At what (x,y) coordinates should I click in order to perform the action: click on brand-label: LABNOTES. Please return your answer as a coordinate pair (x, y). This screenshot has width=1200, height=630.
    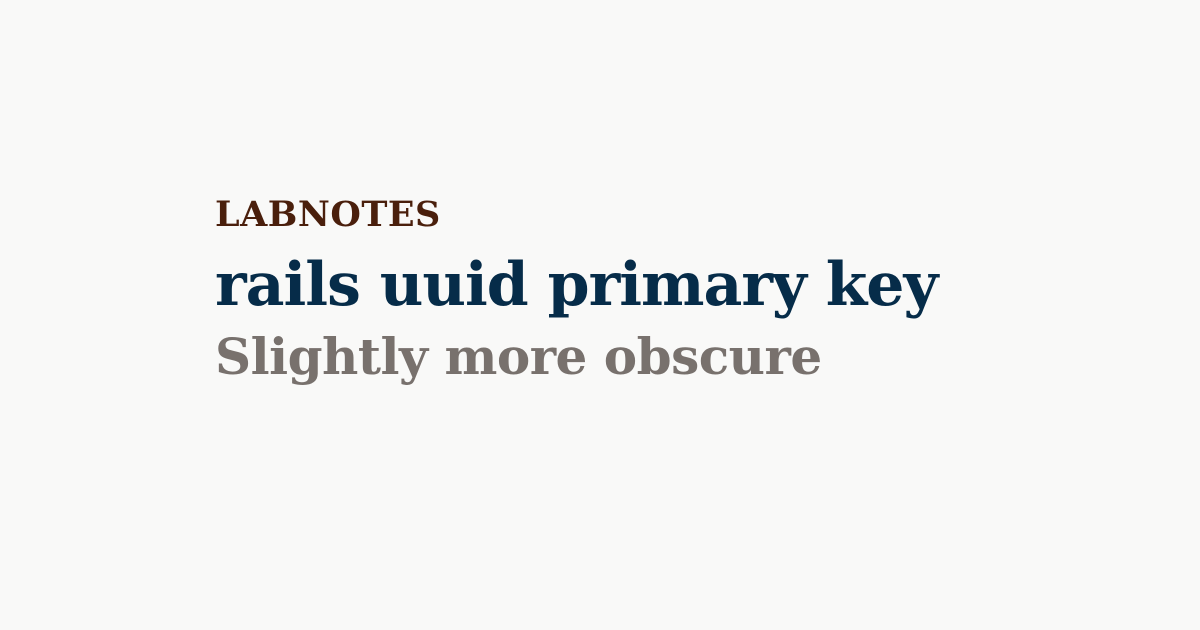
    Looking at the image, I should click on (328, 214).